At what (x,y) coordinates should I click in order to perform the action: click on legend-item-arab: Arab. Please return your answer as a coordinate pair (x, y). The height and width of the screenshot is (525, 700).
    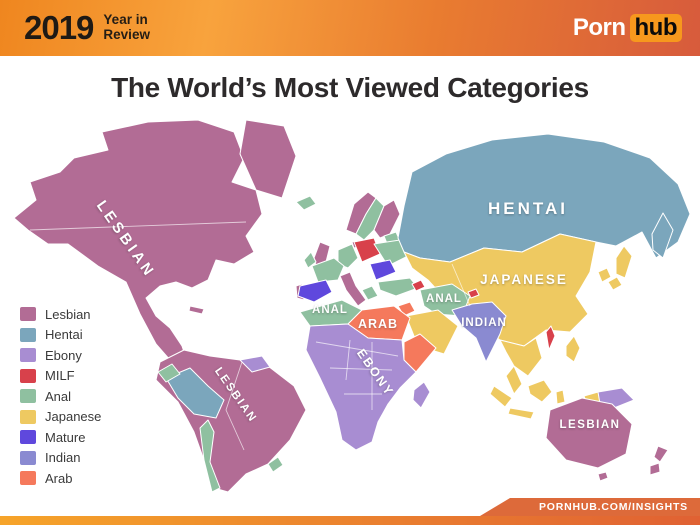
    Looking at the image, I should click on (60, 478).